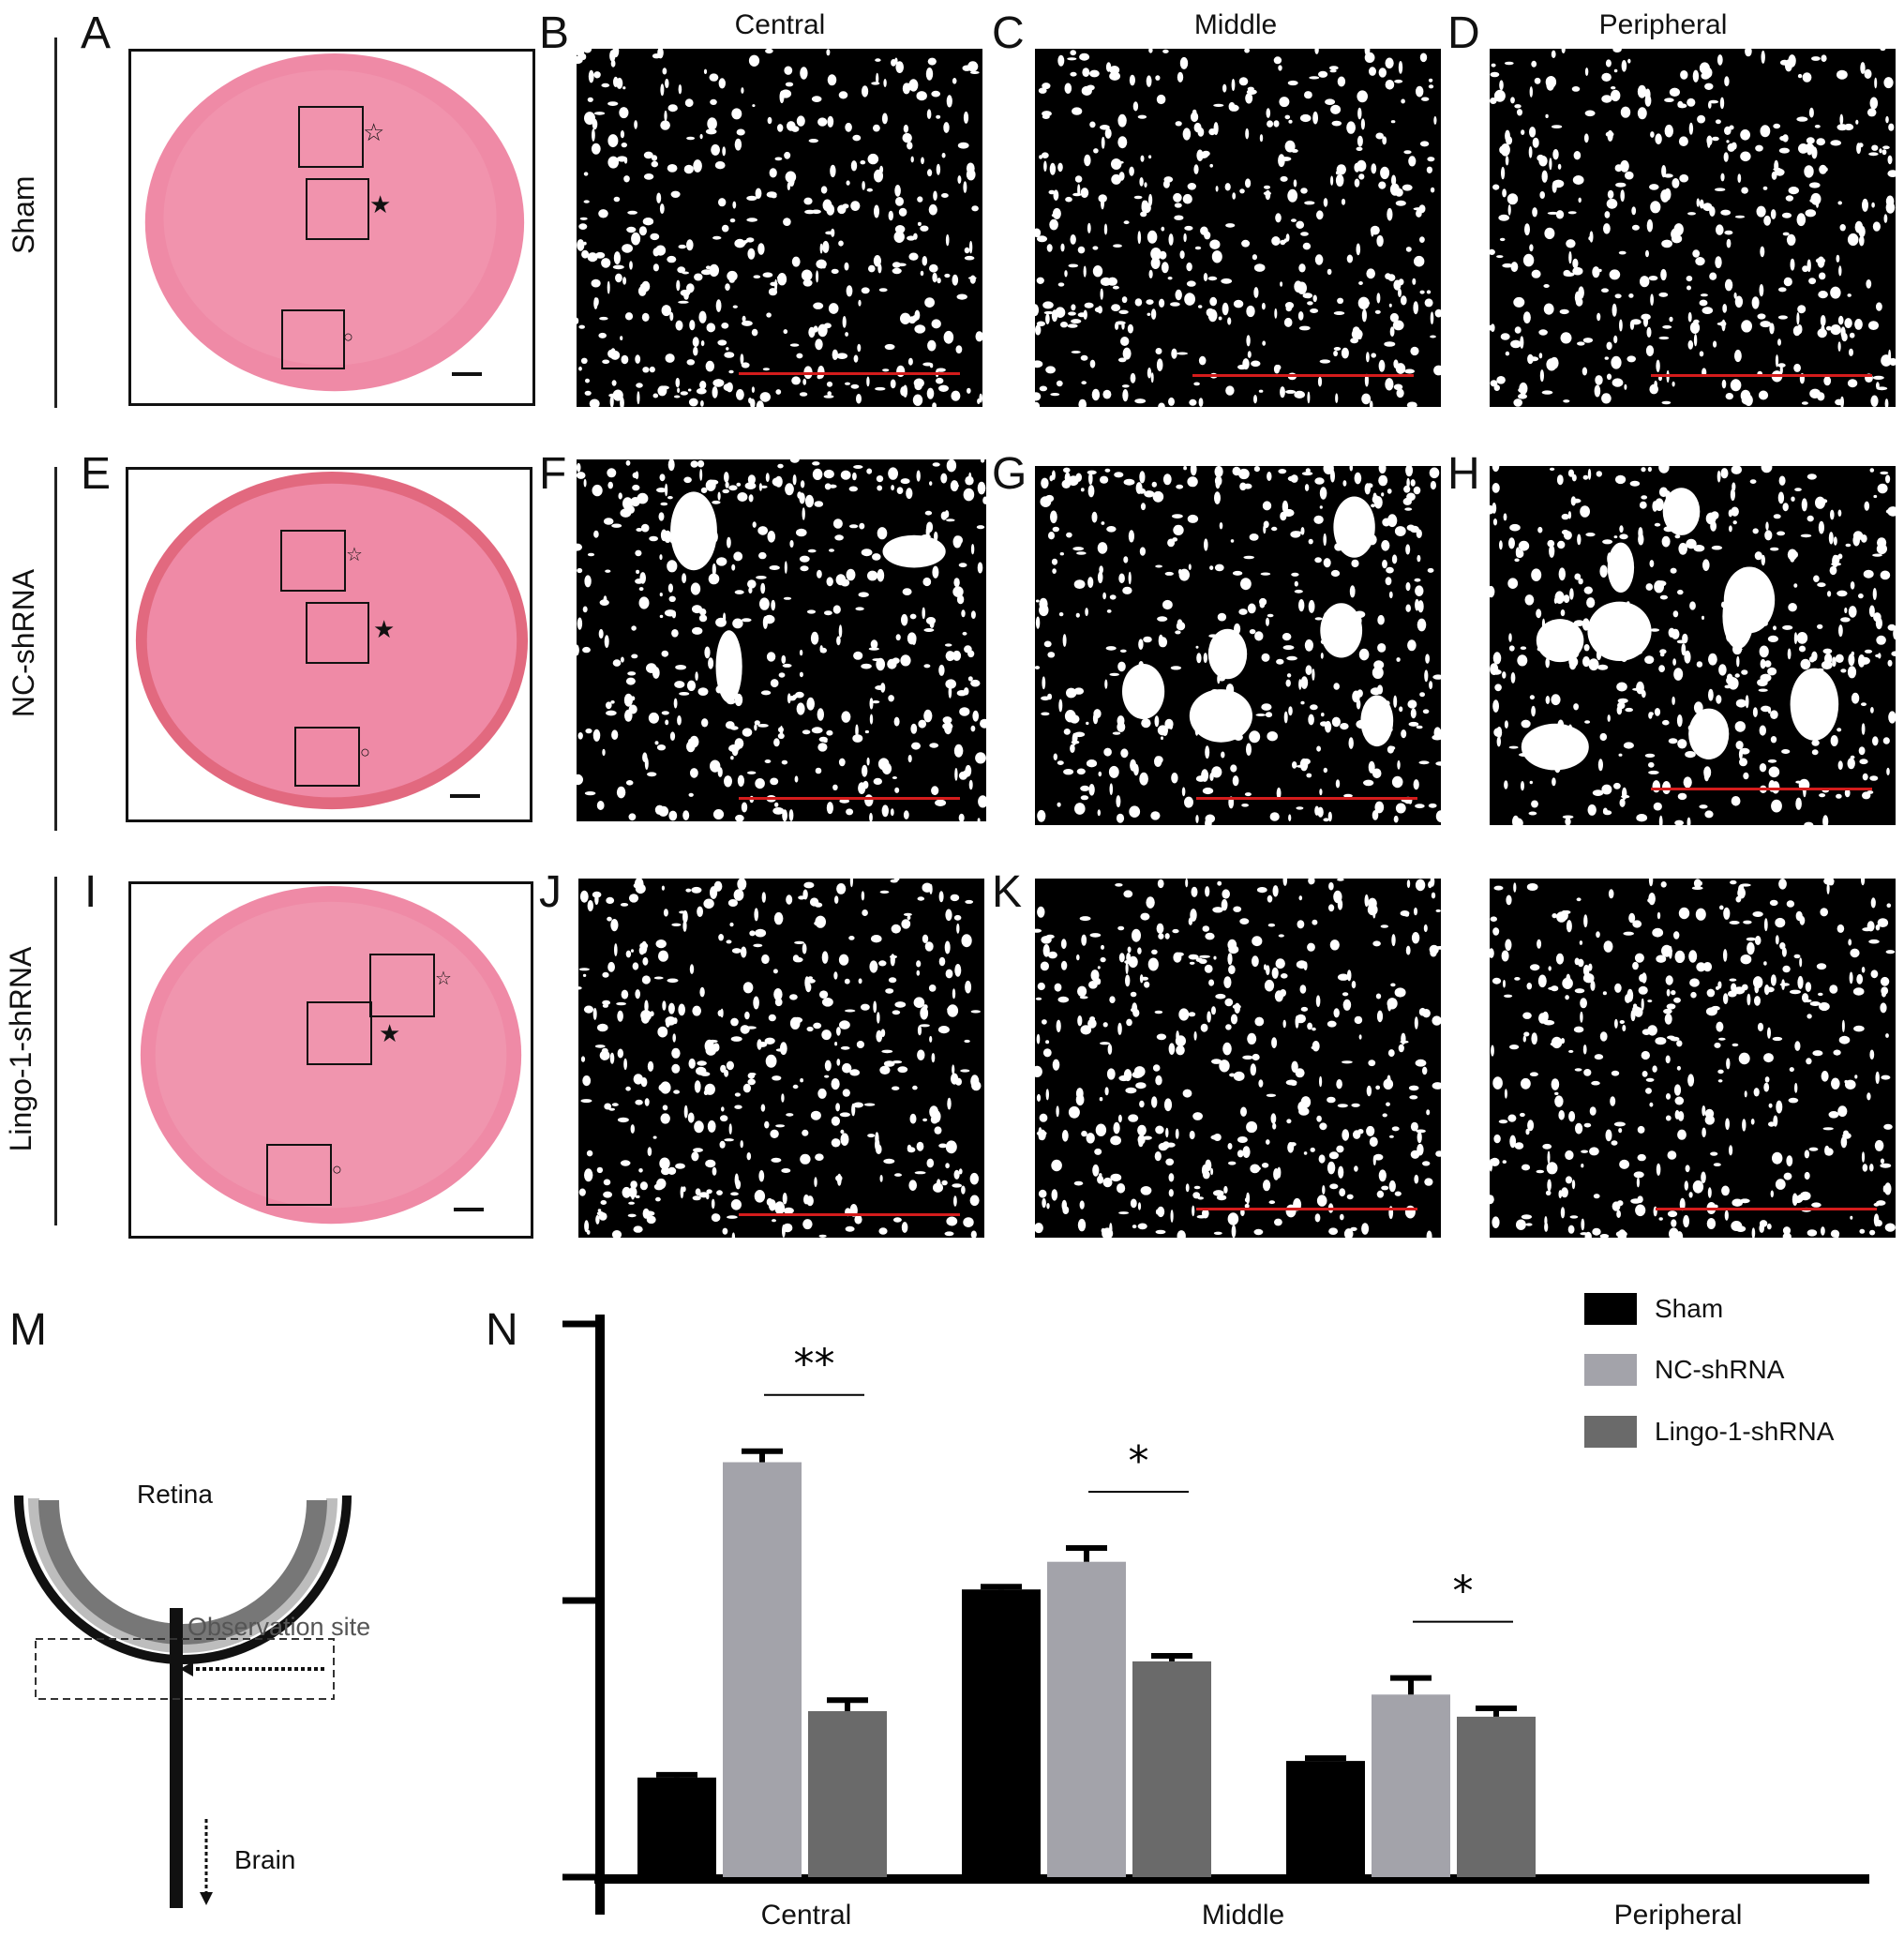 This screenshot has width=1904, height=1939. Describe the element at coordinates (1463, 474) in the screenshot. I see `panel-letter-h: H` at that location.